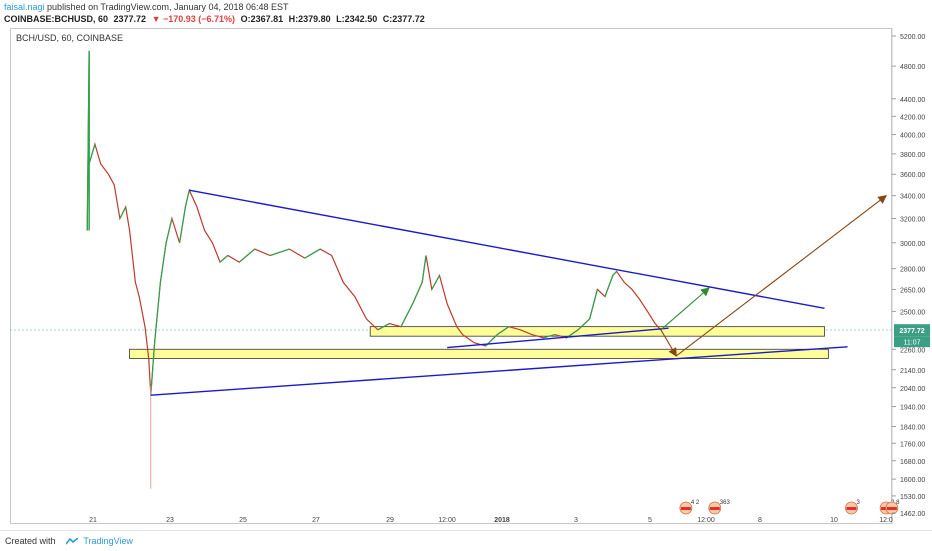  I want to click on footer: Created with TradingView, so click(466, 540).